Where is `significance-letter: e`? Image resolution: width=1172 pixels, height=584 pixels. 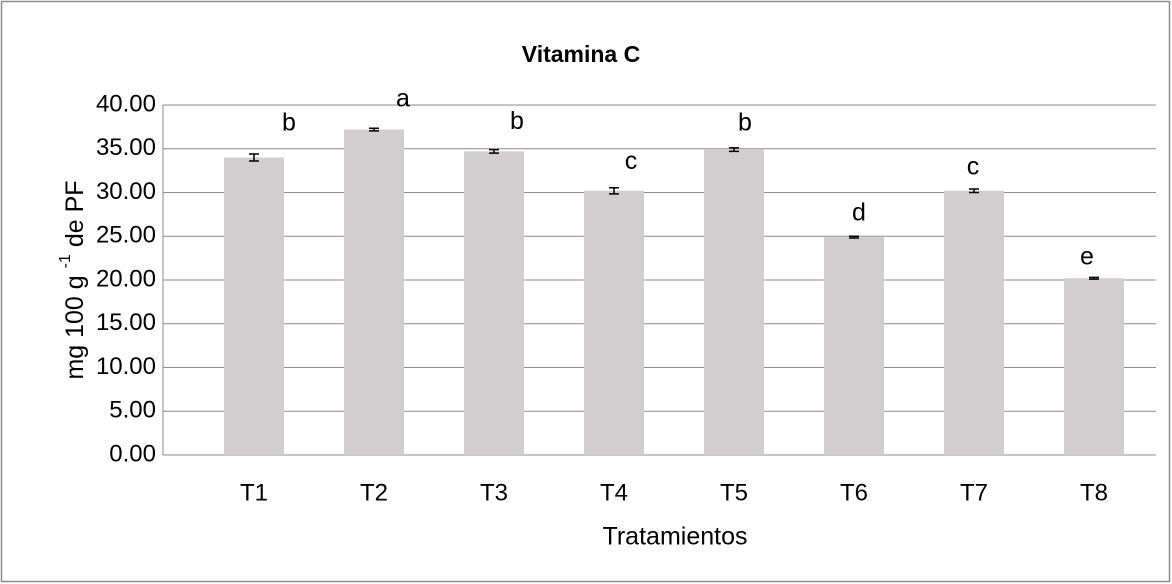
significance-letter: e is located at coordinates (1087, 256).